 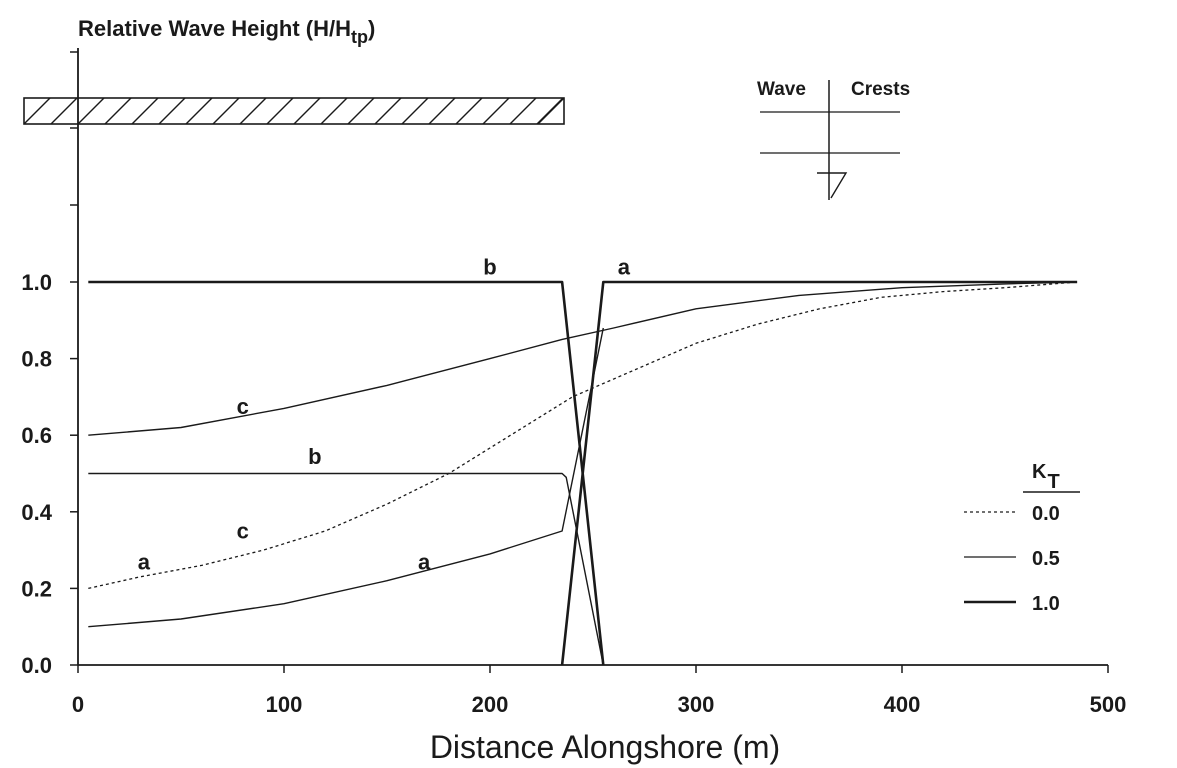 I want to click on wave-direction-arrow-icon, so click(x=832, y=185).